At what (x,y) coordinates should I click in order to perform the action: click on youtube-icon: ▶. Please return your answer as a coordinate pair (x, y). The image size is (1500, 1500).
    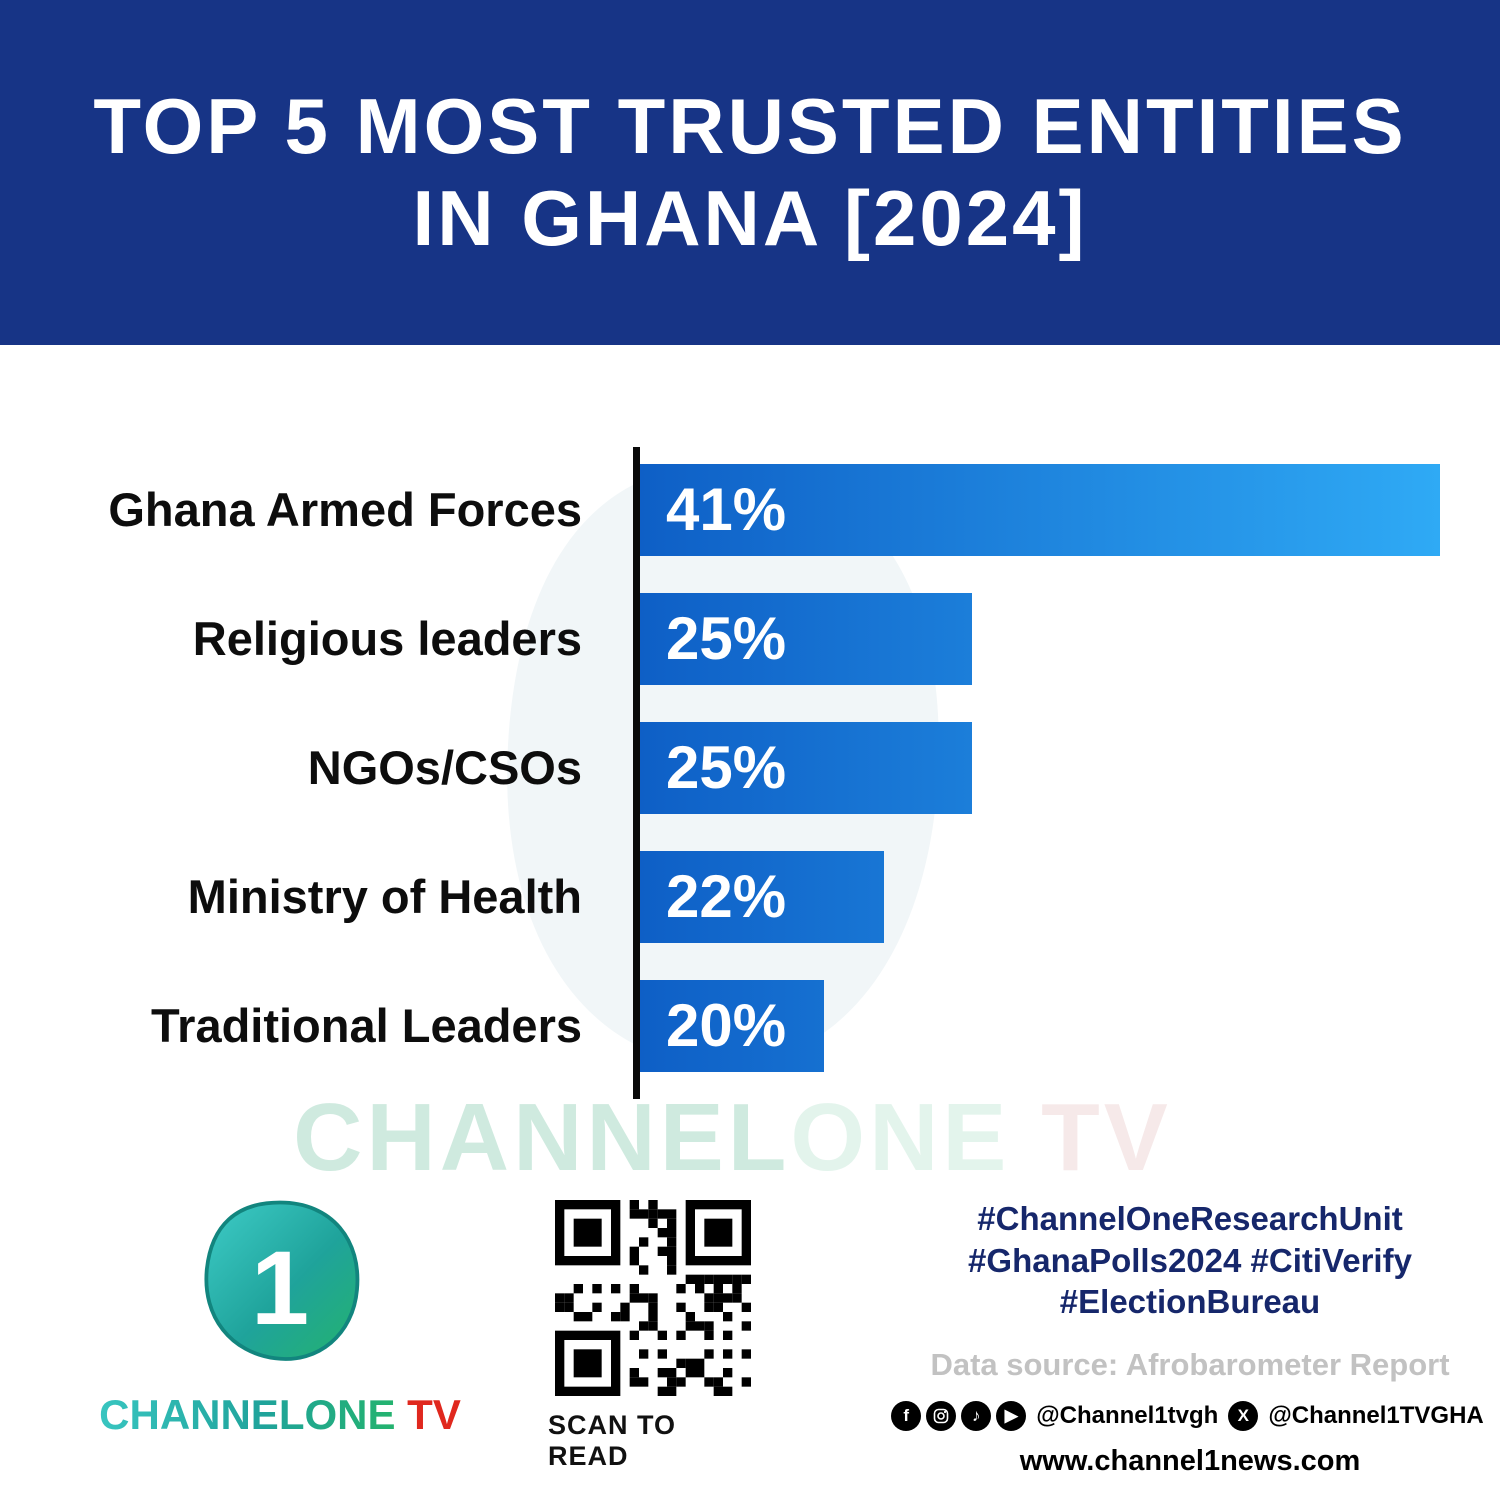
    Looking at the image, I should click on (1011, 1415).